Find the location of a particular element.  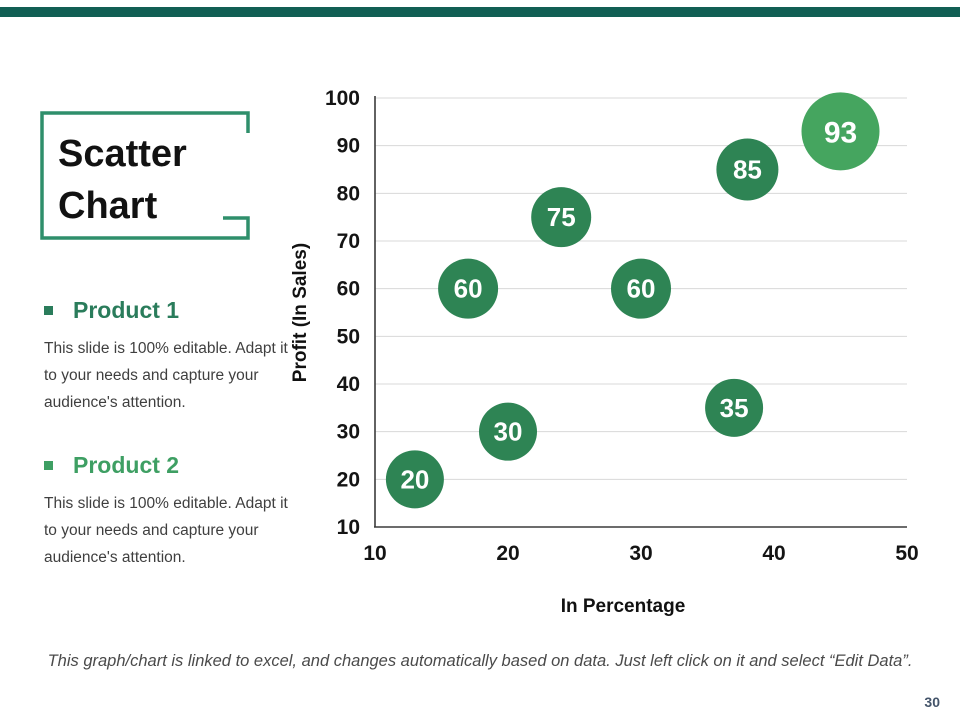

scatter-point-label: 30 is located at coordinates (508, 432).